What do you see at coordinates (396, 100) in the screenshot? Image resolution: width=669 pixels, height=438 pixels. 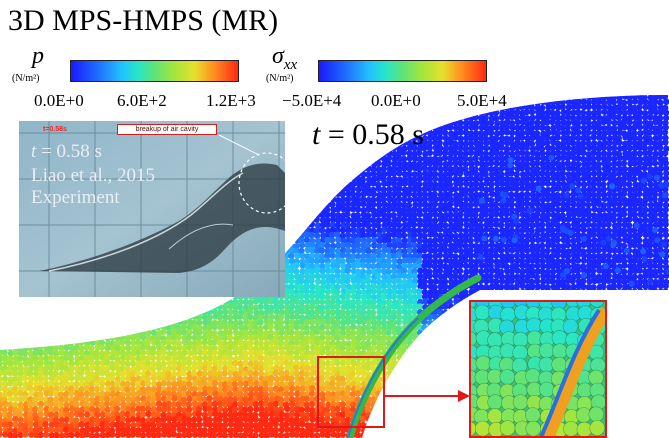 I see `stress-mid-label: 0.0E+0` at bounding box center [396, 100].